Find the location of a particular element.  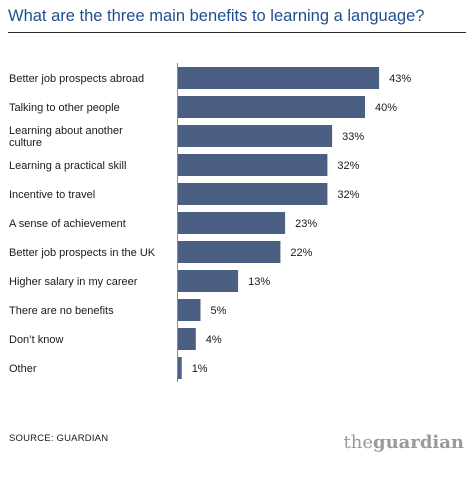

source-note: SOURCE: GUARDIAN is located at coordinates (59, 438).